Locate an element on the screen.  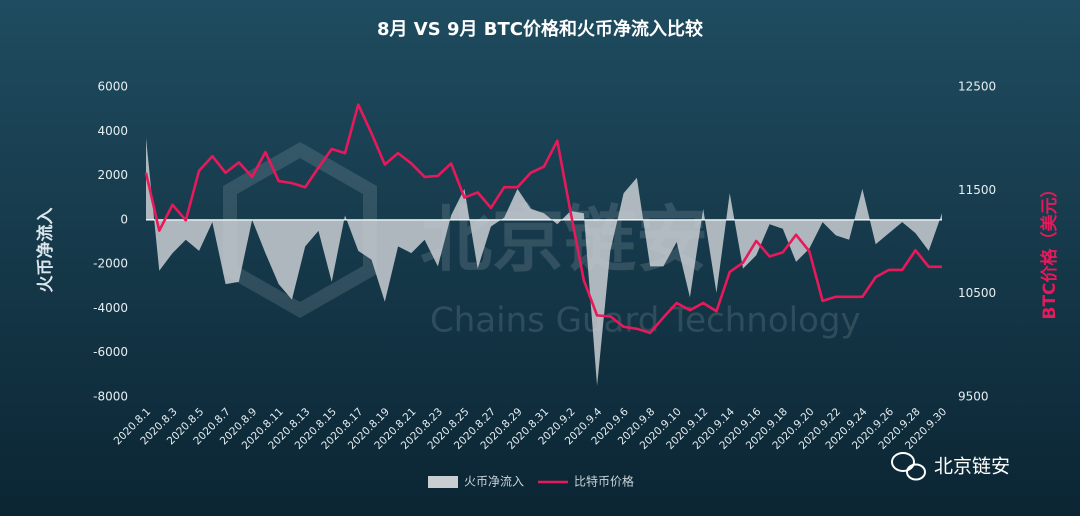
y2-tick-label: 12500 is located at coordinates (977, 87).